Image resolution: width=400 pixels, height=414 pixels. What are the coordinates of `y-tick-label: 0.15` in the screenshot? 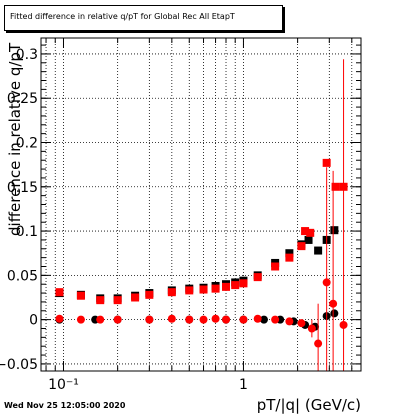 It's located at (22, 188).